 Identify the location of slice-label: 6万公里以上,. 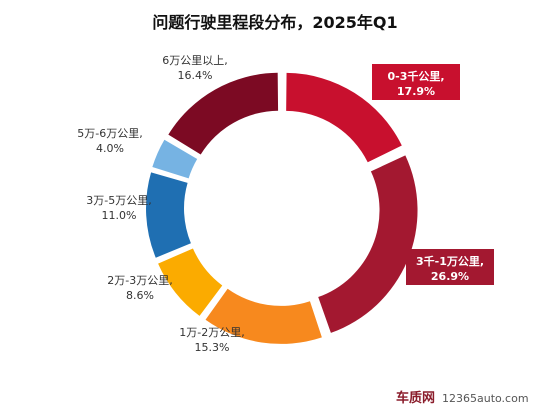
(195, 60).